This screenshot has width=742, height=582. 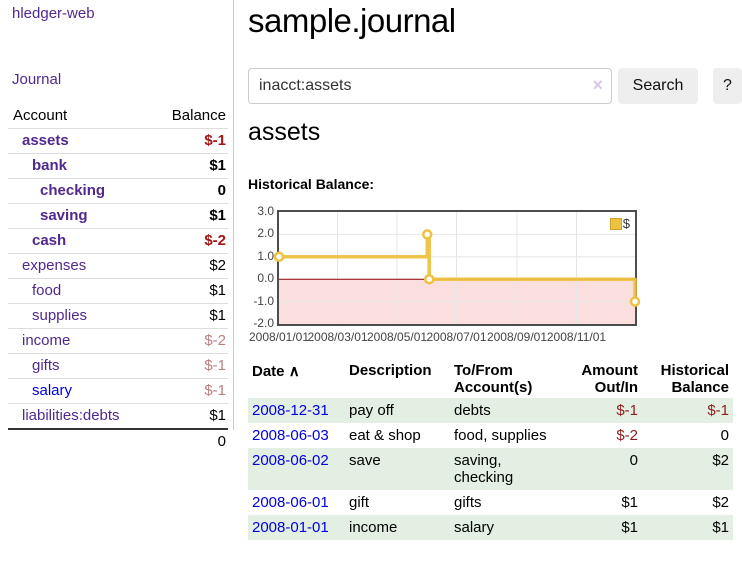 What do you see at coordinates (290, 502) in the screenshot?
I see `transaction-date-link: 2008-06-01` at bounding box center [290, 502].